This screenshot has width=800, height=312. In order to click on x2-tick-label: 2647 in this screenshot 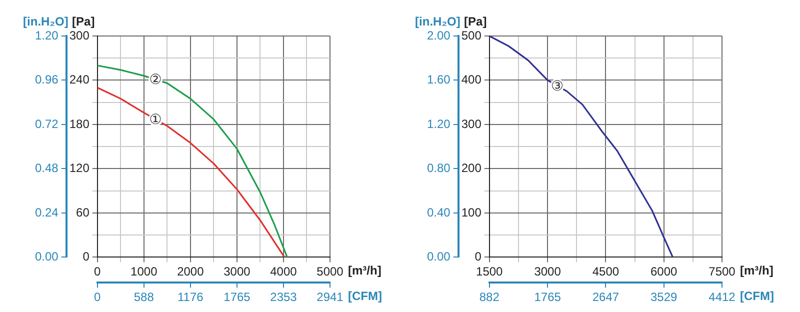, I will do `click(606, 297)`.